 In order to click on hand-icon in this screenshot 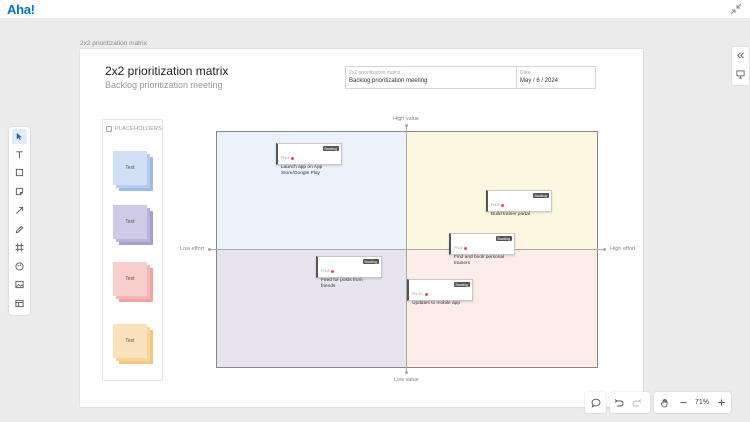, I will do `click(664, 402)`.